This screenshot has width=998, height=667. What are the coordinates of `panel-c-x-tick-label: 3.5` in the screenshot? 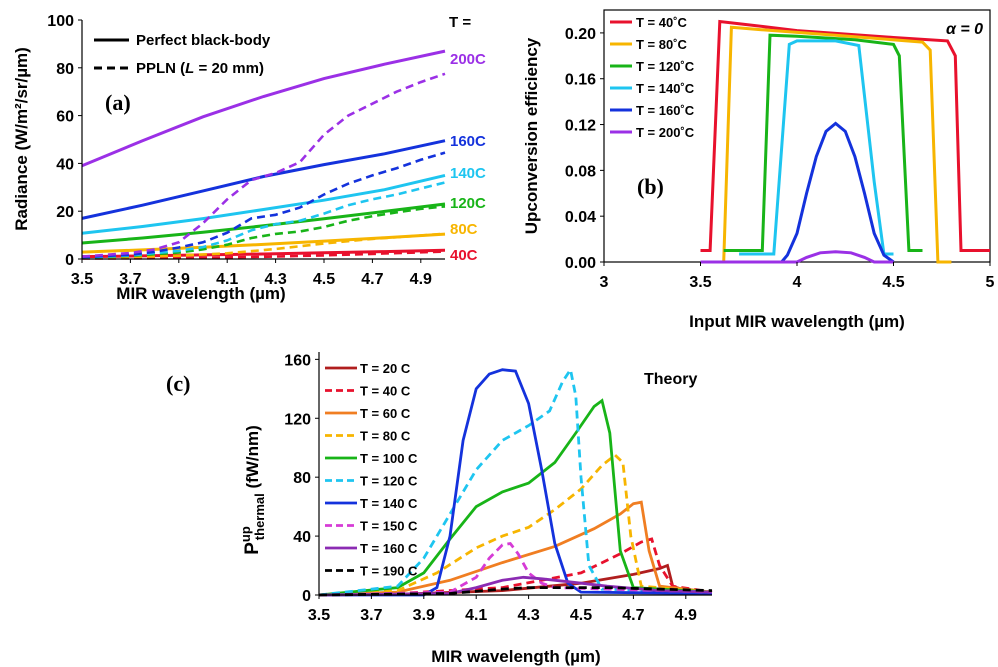 It's located at (319, 615).